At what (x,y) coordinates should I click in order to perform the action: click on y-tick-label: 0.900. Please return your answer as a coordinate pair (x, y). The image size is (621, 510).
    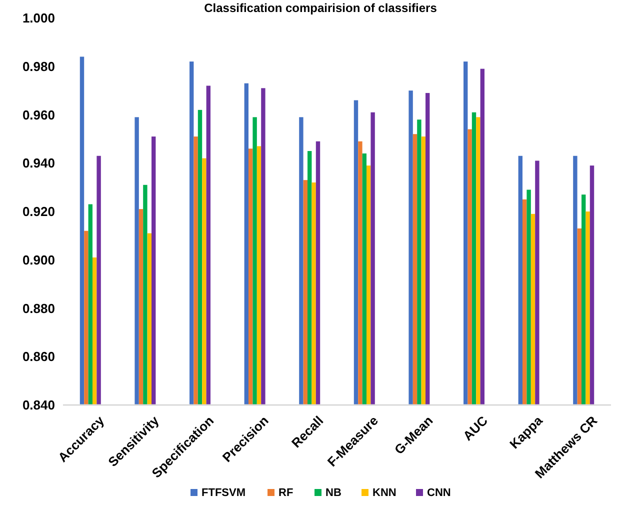
    Looking at the image, I should click on (38, 260).